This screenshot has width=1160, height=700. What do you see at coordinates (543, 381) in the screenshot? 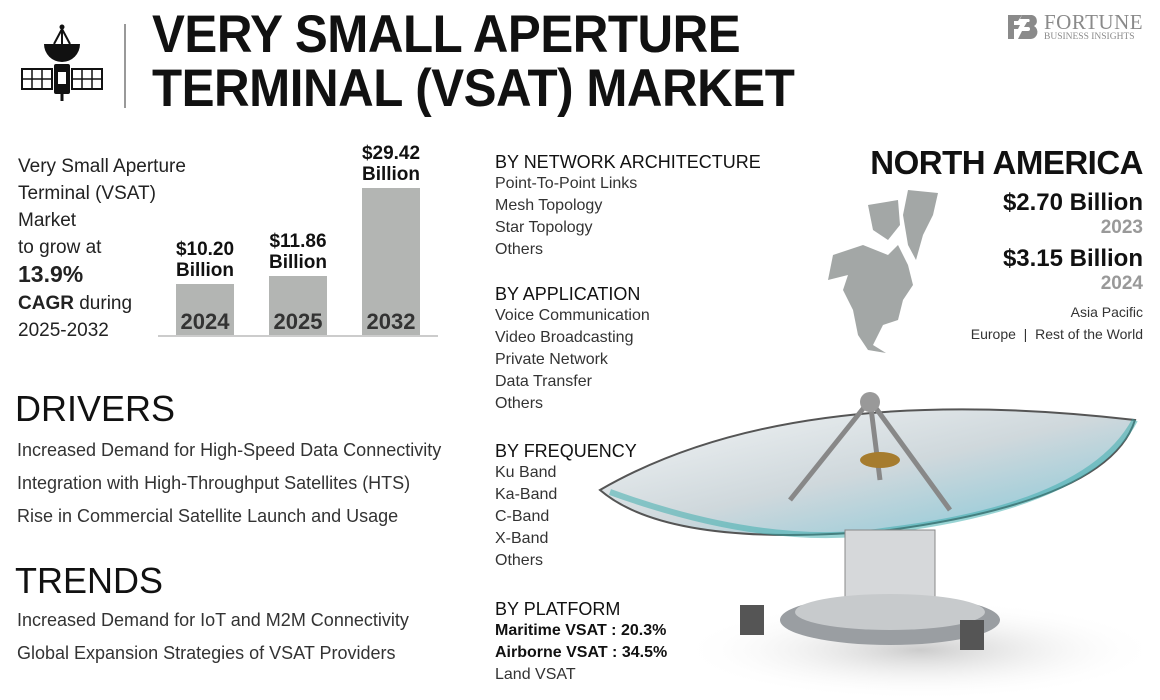
I see `segment-item: Data Transfer` at bounding box center [543, 381].